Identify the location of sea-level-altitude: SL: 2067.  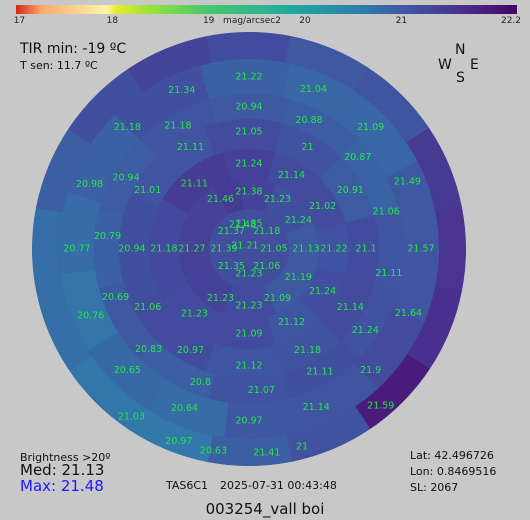
(434, 487).